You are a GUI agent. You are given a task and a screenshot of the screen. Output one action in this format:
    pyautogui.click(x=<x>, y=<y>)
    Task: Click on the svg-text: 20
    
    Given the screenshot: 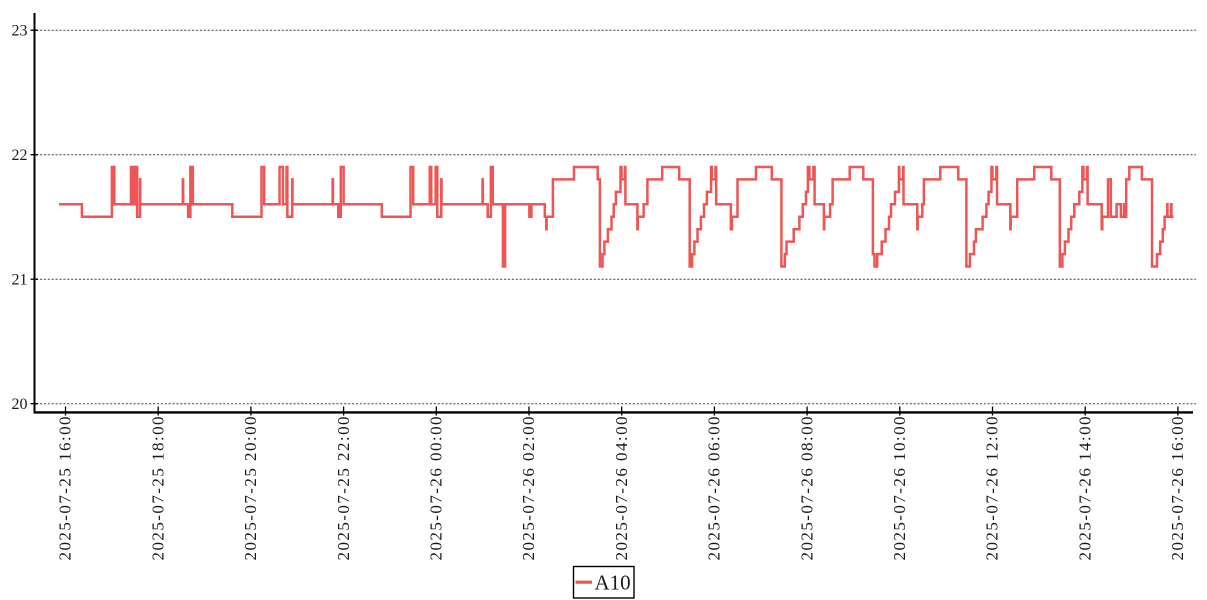 What is the action you would take?
    pyautogui.click(x=20, y=404)
    